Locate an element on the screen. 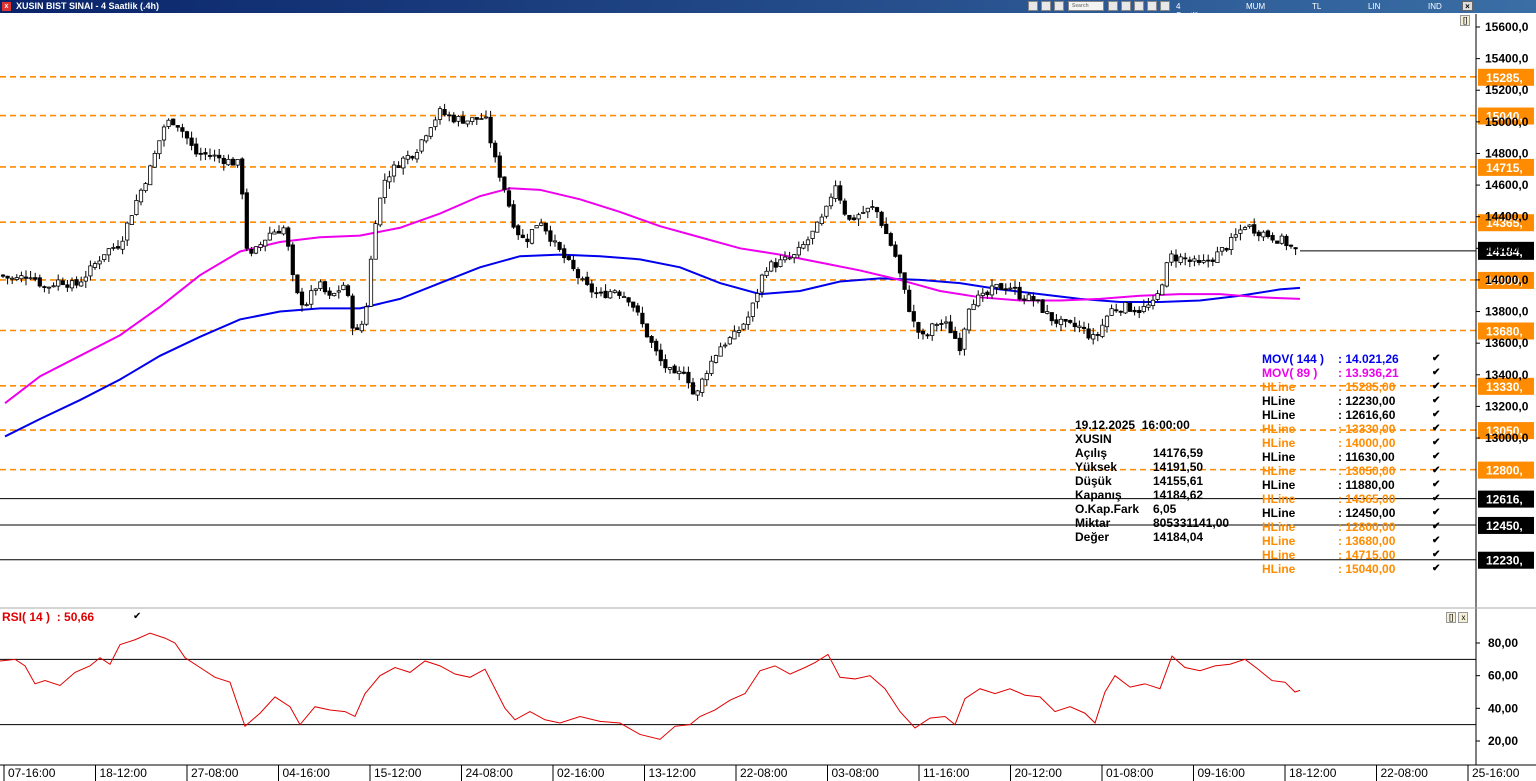 The height and width of the screenshot is (781, 1536). time-tick-label: 11-16:00 is located at coordinates (946, 773).